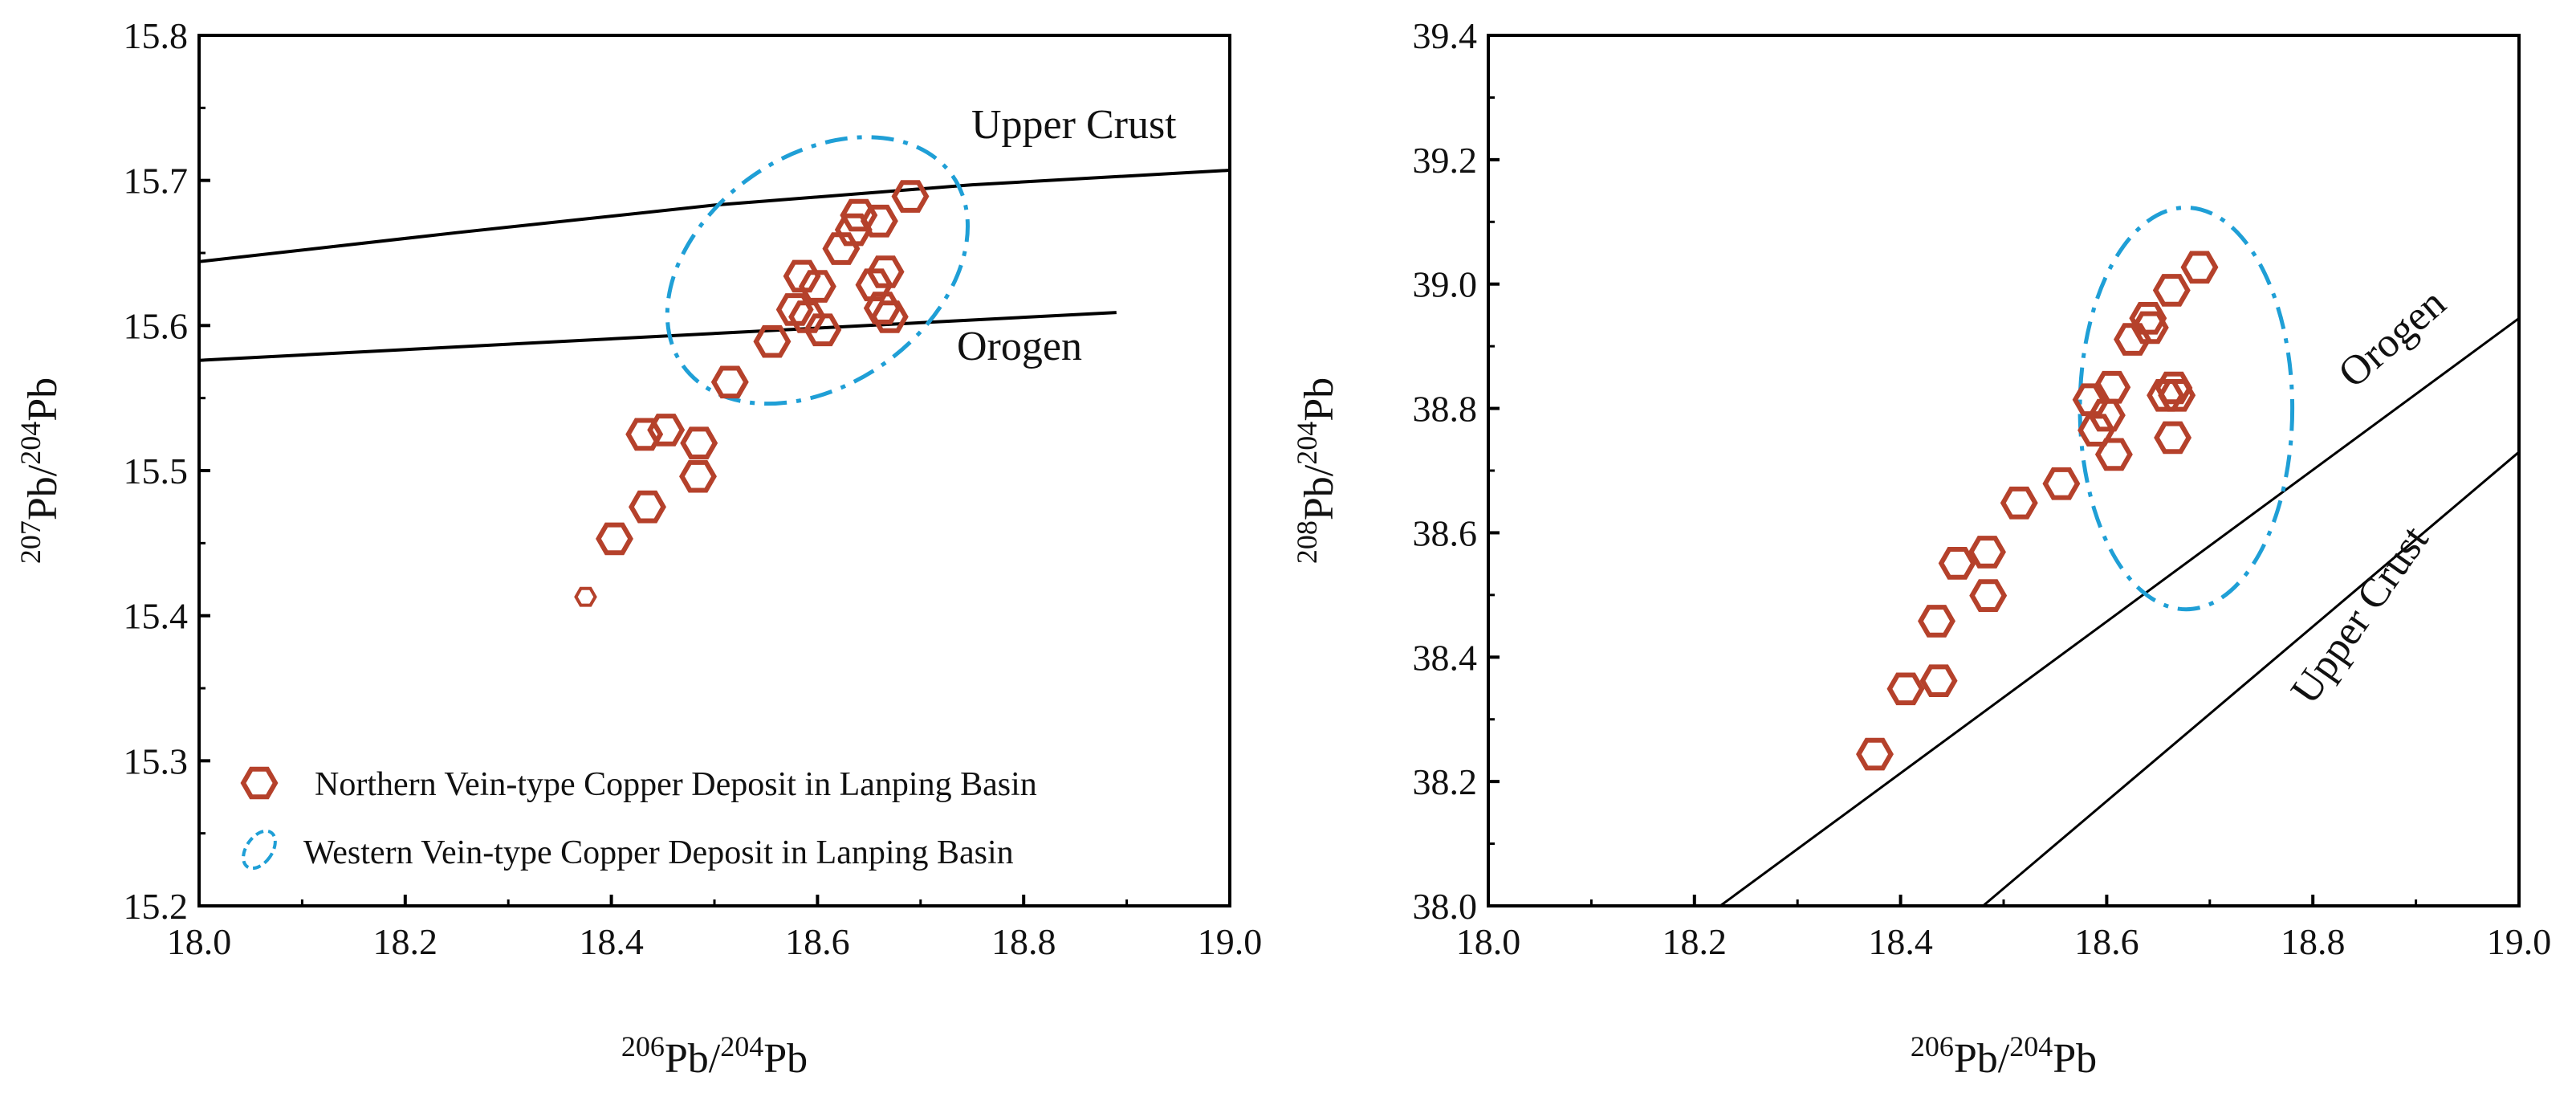  Describe the element at coordinates (2251, 679) in the screenshot. I see `upper-crust-curve-right` at that location.